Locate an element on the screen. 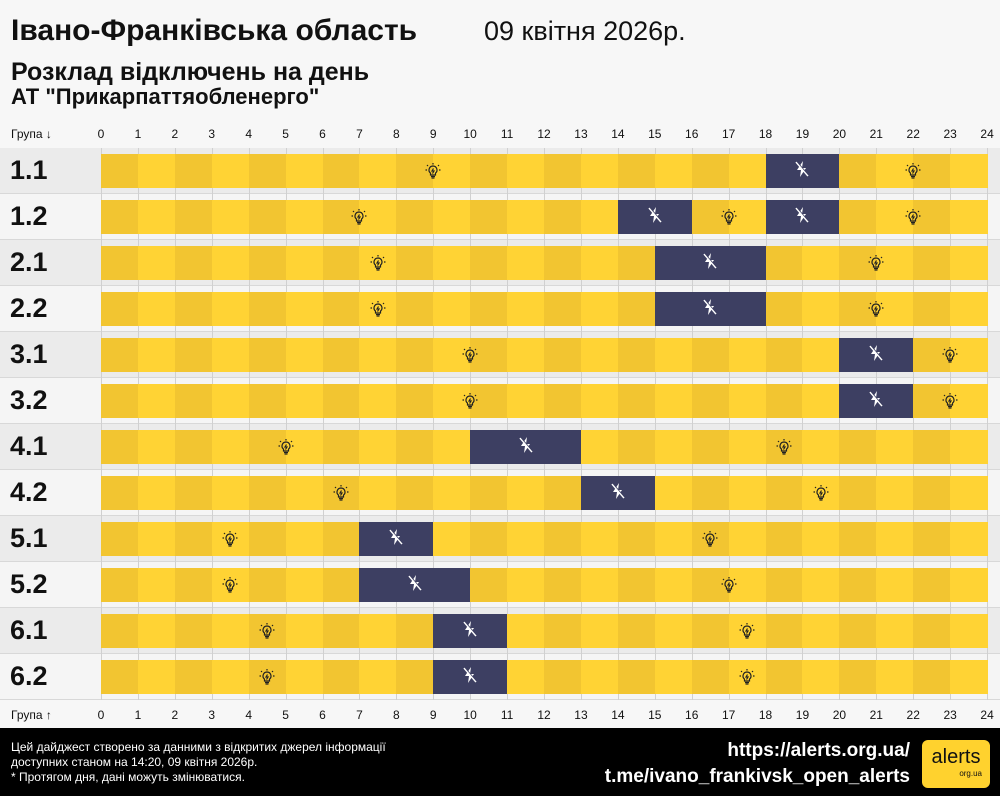  hour-tick: 13 is located at coordinates (581, 715).